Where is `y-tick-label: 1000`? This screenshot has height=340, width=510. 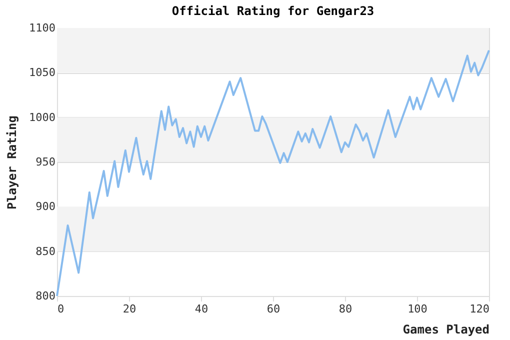 y-tick-label: 1000 is located at coordinates (42, 117).